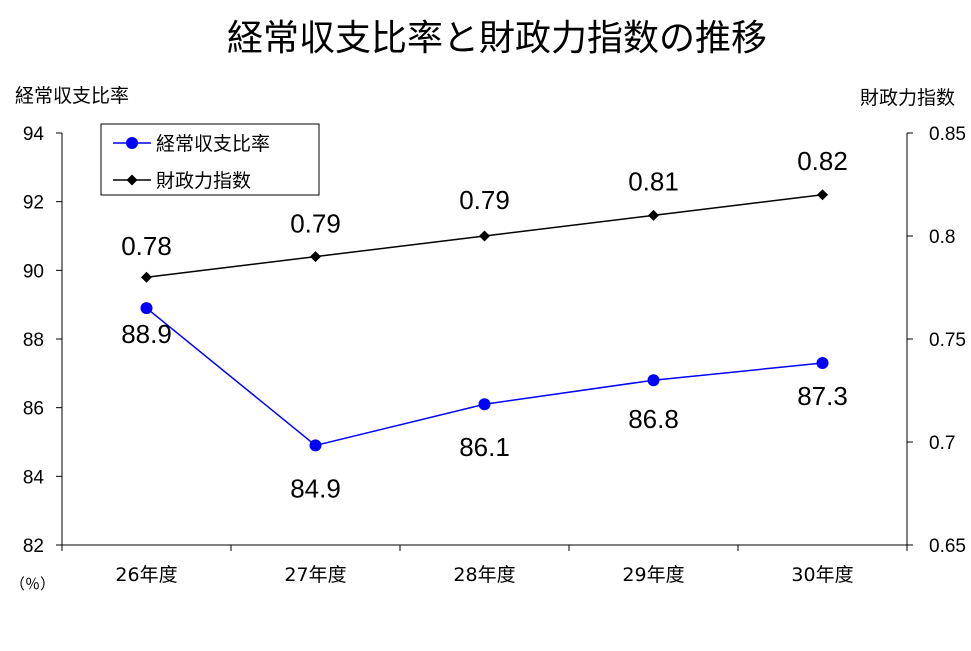 The image size is (971, 651). Describe the element at coordinates (484, 377) in the screenshot. I see `series-line` at that location.